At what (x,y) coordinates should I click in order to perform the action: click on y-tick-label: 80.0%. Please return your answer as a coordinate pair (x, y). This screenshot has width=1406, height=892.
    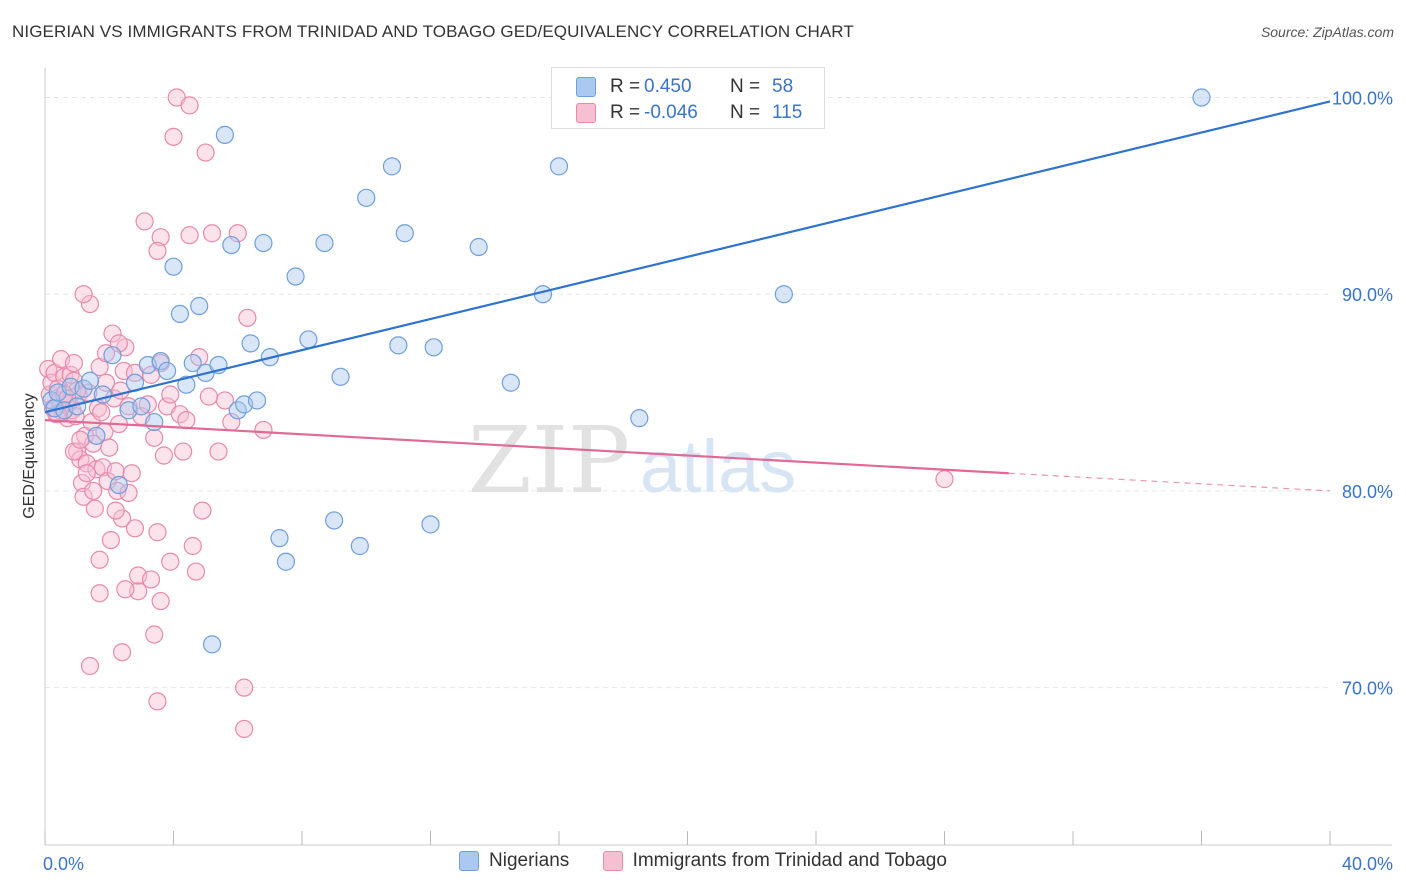
    Looking at the image, I should click on (1367, 492).